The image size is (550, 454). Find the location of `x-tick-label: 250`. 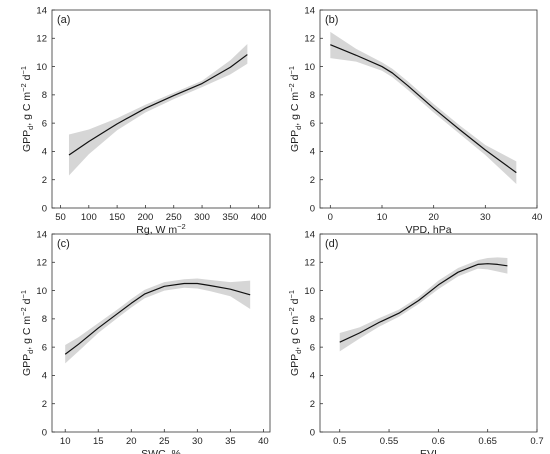

x-tick-label: 250 is located at coordinates (174, 217).